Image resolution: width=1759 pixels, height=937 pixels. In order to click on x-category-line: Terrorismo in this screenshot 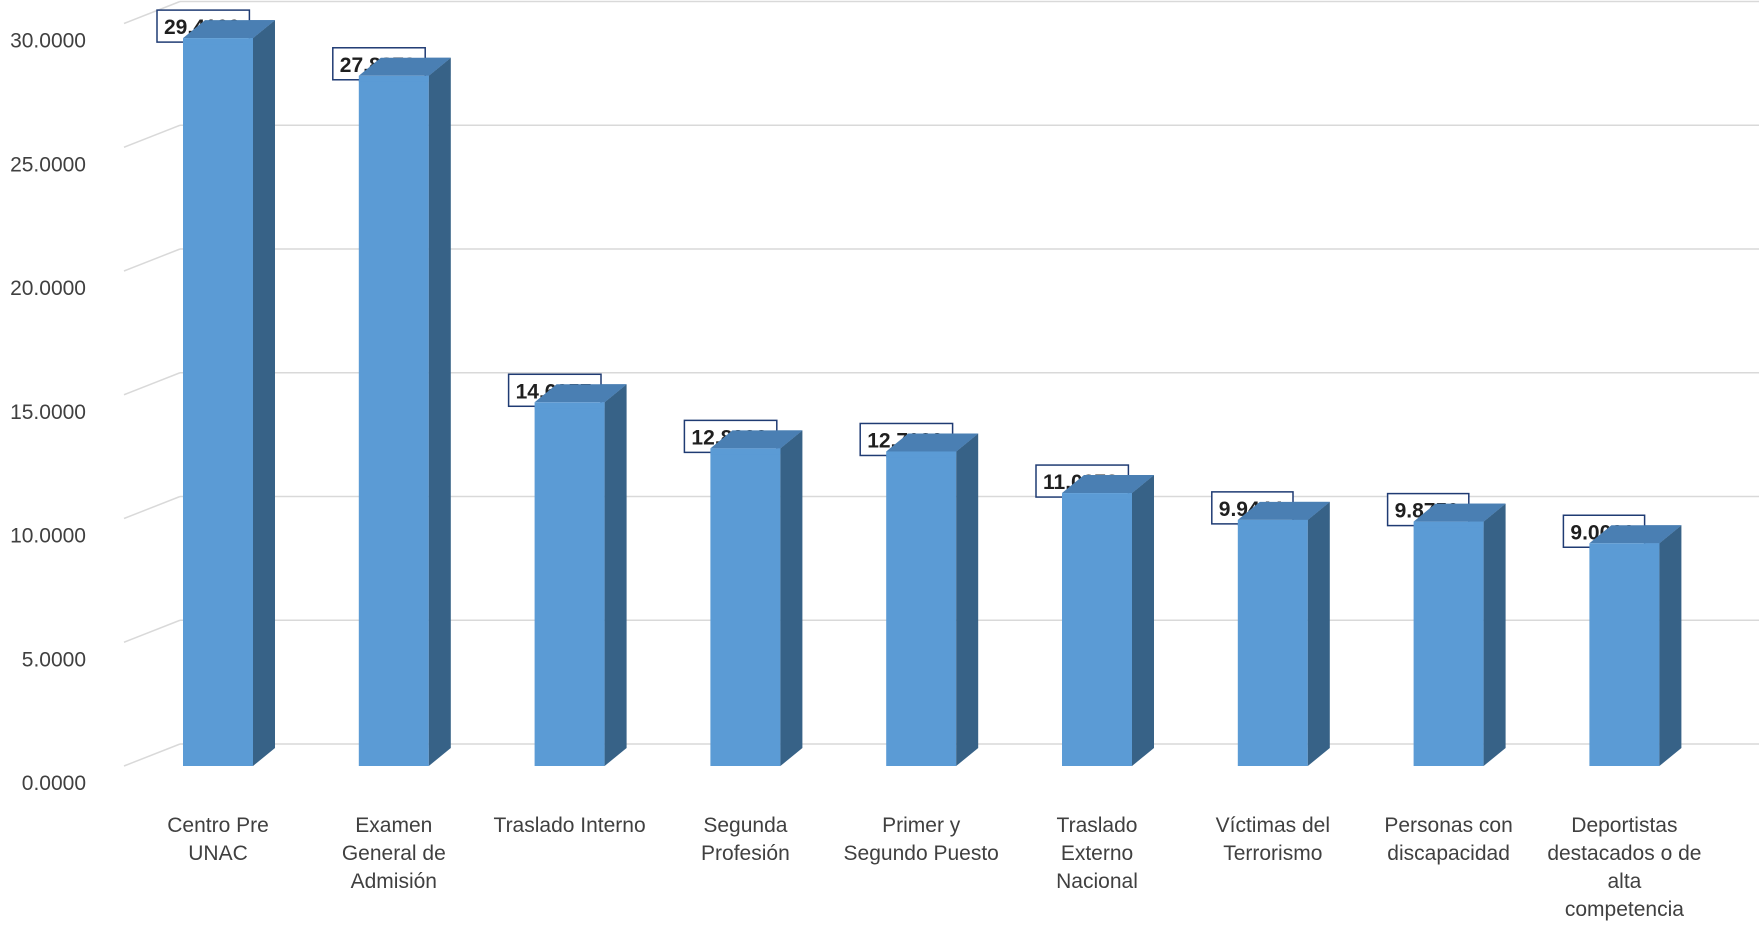, I will do `click(1272, 853)`.